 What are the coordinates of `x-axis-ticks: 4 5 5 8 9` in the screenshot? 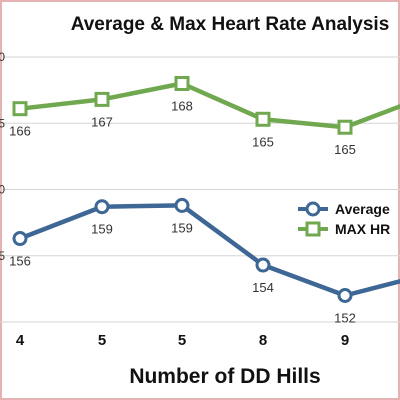 It's located at (182, 340).